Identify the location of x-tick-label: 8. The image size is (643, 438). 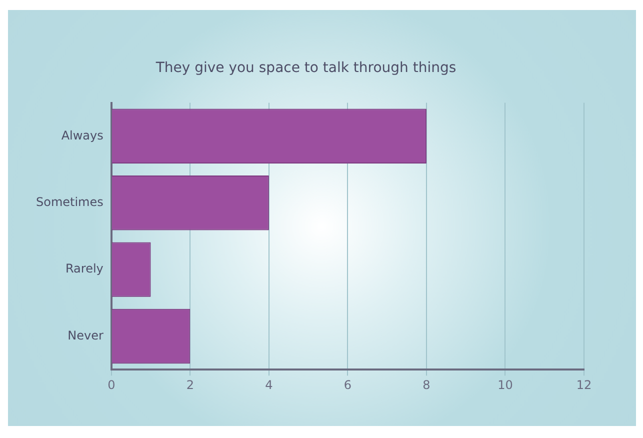
(426, 385).